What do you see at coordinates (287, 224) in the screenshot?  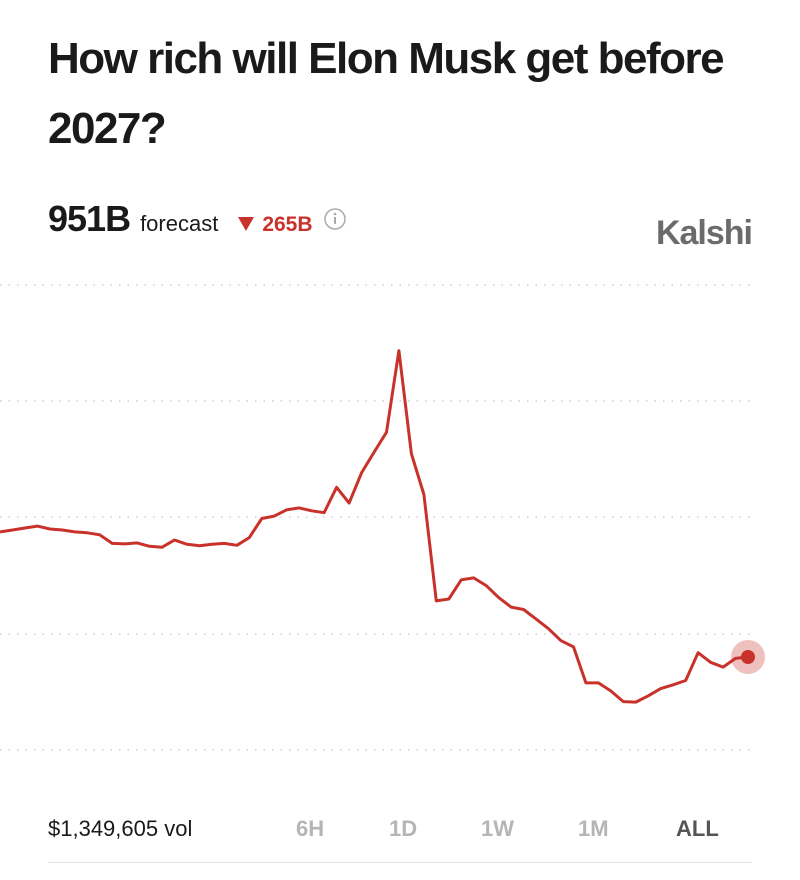 I see `forecast-change: 265B` at bounding box center [287, 224].